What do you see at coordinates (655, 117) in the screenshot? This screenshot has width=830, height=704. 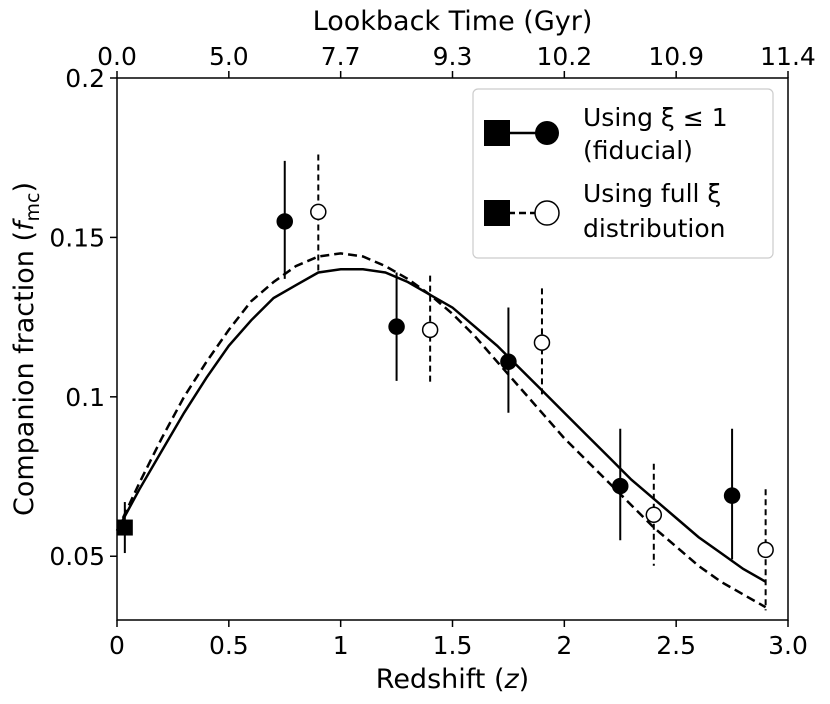 I see `legend-fiducial-label: Using ξ ≤ 1` at bounding box center [655, 117].